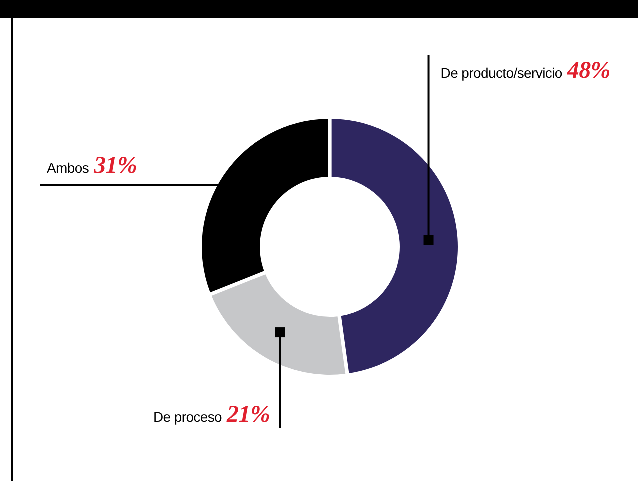 The image size is (638, 481). I want to click on slice-label: Ambos, so click(68, 168).